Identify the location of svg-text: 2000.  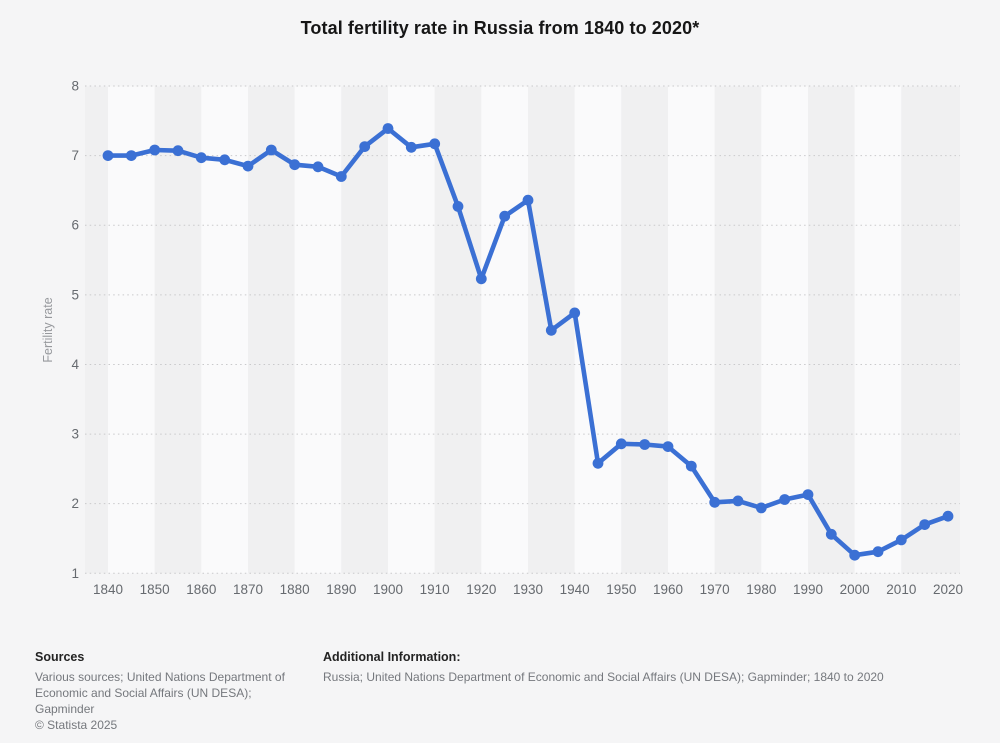
(855, 589).